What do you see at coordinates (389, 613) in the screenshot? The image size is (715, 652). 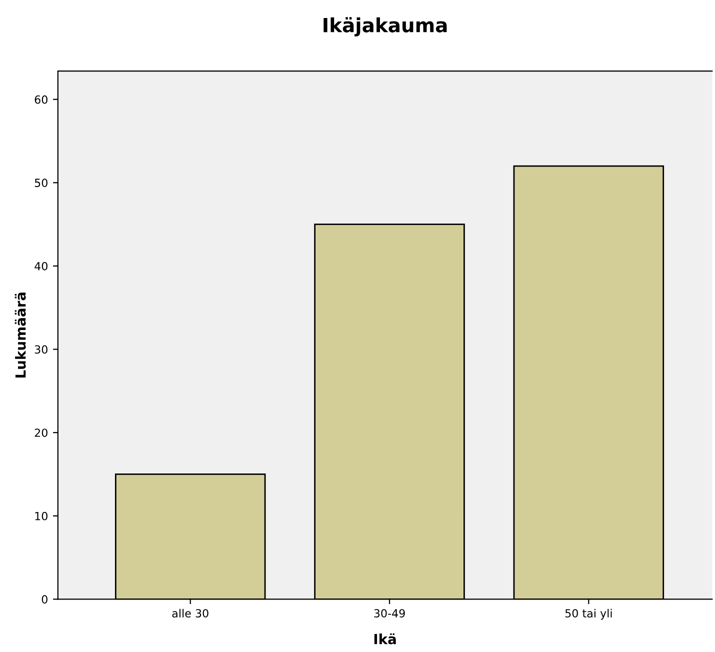 I see `x-tick-label: 30-49` at bounding box center [389, 613].